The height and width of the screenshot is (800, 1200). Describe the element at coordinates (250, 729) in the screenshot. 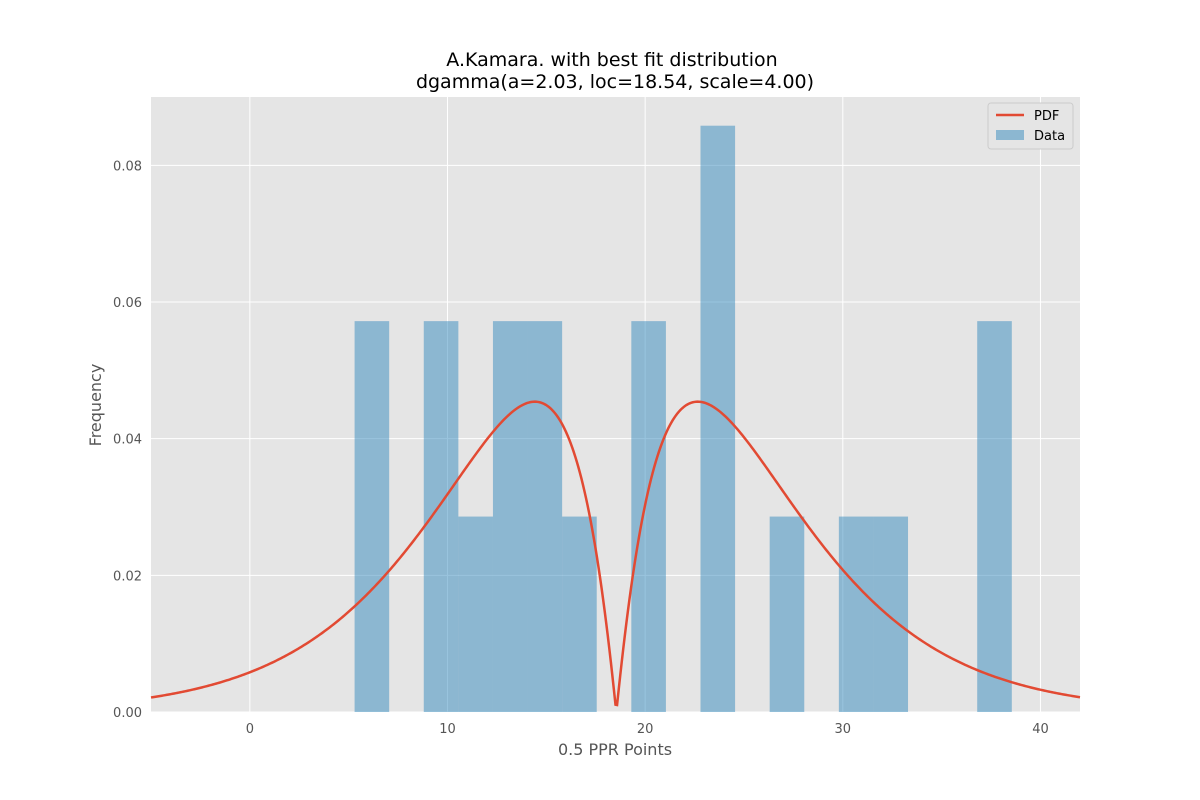

I see `x-tick-label: 0` at that location.